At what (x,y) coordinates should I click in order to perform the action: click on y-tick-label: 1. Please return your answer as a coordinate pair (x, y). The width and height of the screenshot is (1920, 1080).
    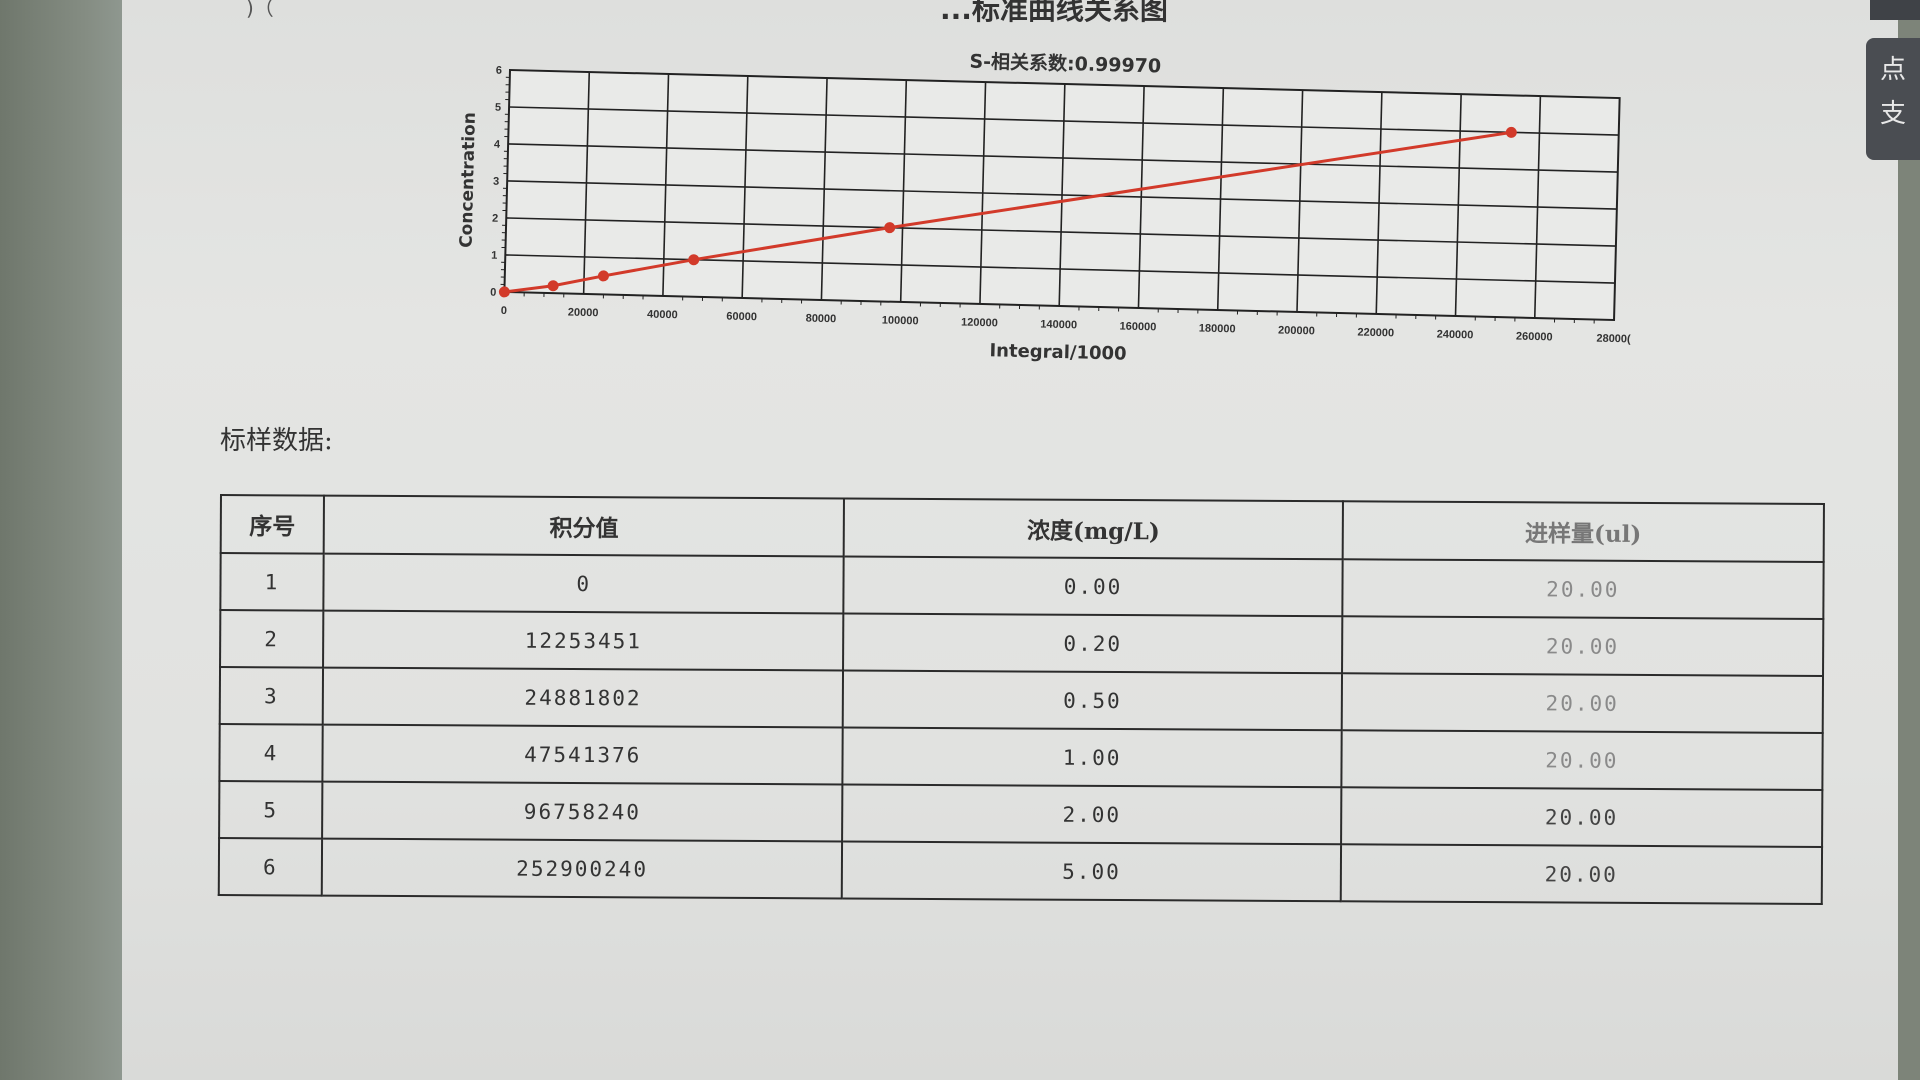
    Looking at the image, I should click on (494, 256).